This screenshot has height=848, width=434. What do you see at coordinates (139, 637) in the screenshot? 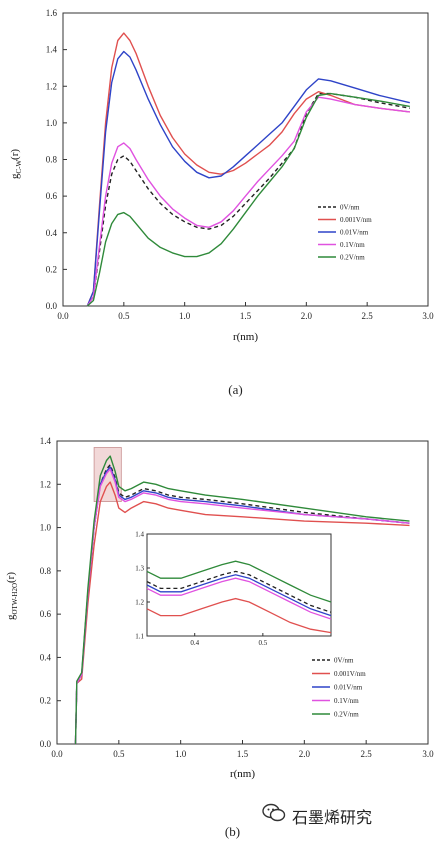
I see `inset-y-tick-label: 1.1` at bounding box center [139, 637].